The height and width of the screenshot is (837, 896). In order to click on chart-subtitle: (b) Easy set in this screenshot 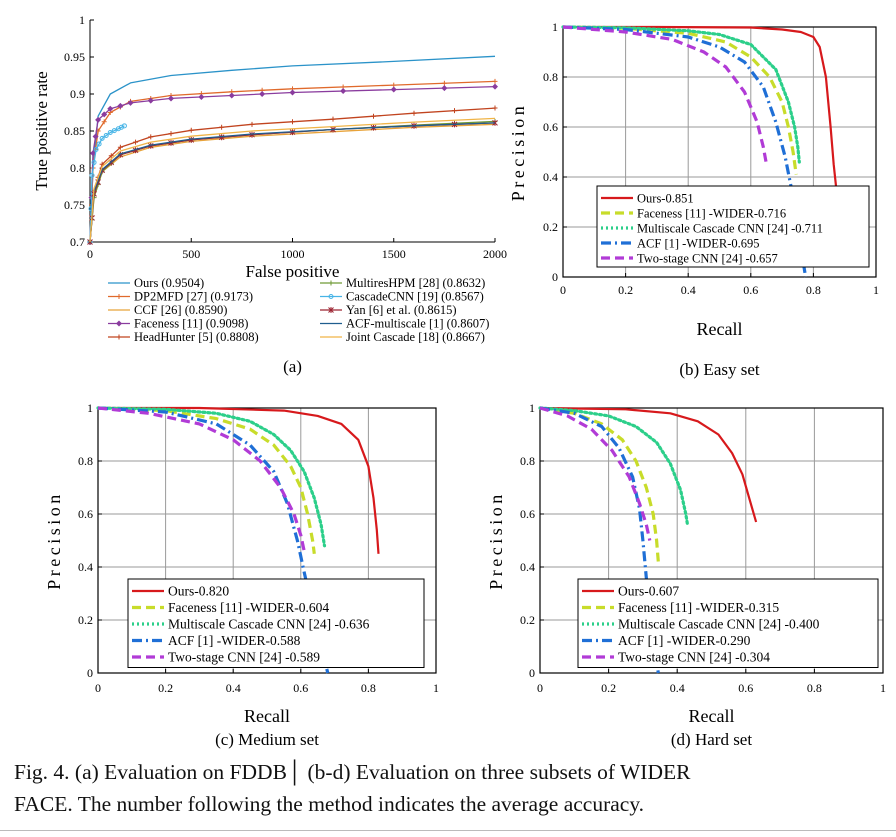, I will do `click(719, 369)`.